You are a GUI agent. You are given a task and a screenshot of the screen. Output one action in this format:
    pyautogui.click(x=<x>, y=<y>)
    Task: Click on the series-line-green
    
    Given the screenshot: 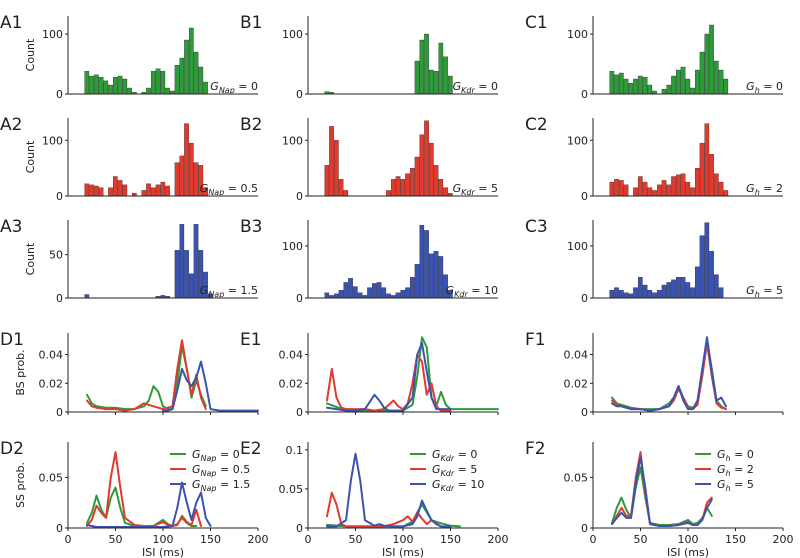 What is the action you would take?
    pyautogui.click(x=412, y=374)
    